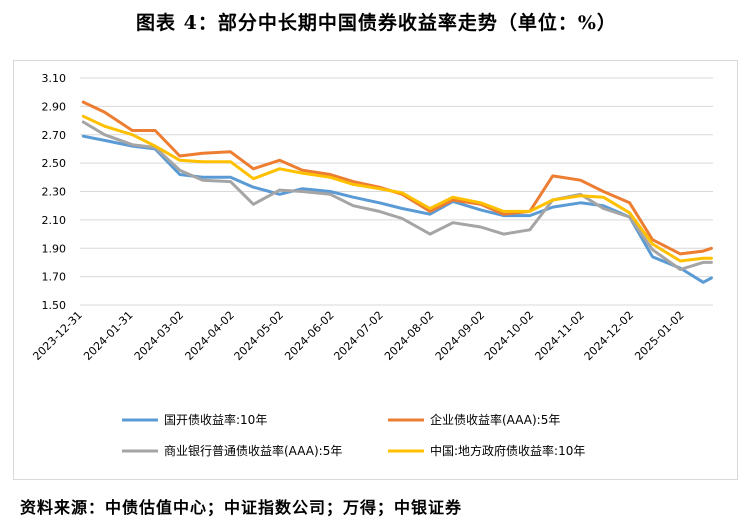 The width and height of the screenshot is (753, 527). Describe the element at coordinates (159, 336) in the screenshot. I see `x-tick-label: 2024-03-02` at that location.